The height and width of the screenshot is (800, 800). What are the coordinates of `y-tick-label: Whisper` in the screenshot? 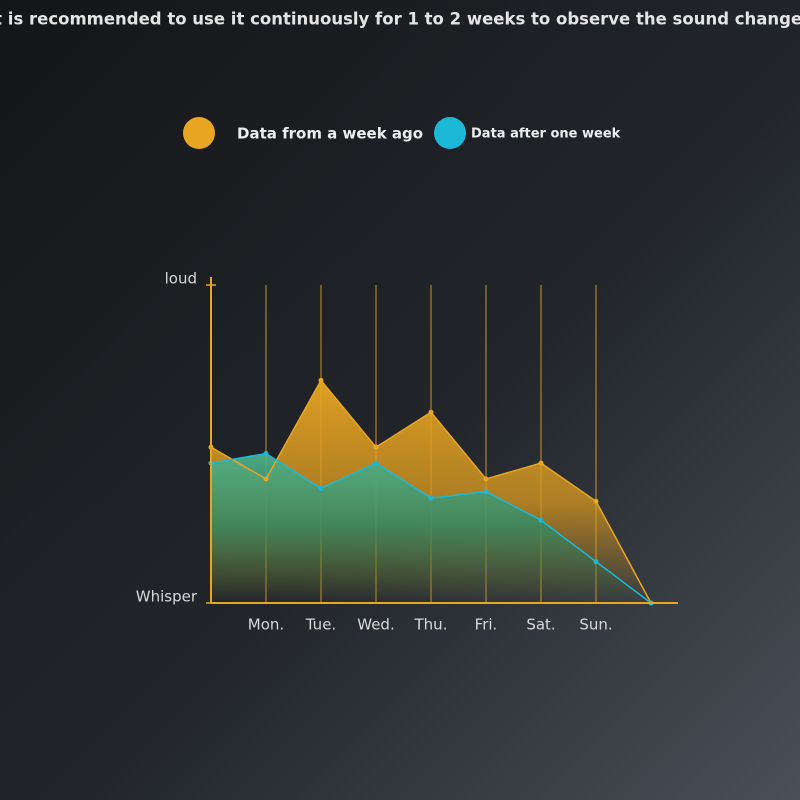 It's located at (167, 597).